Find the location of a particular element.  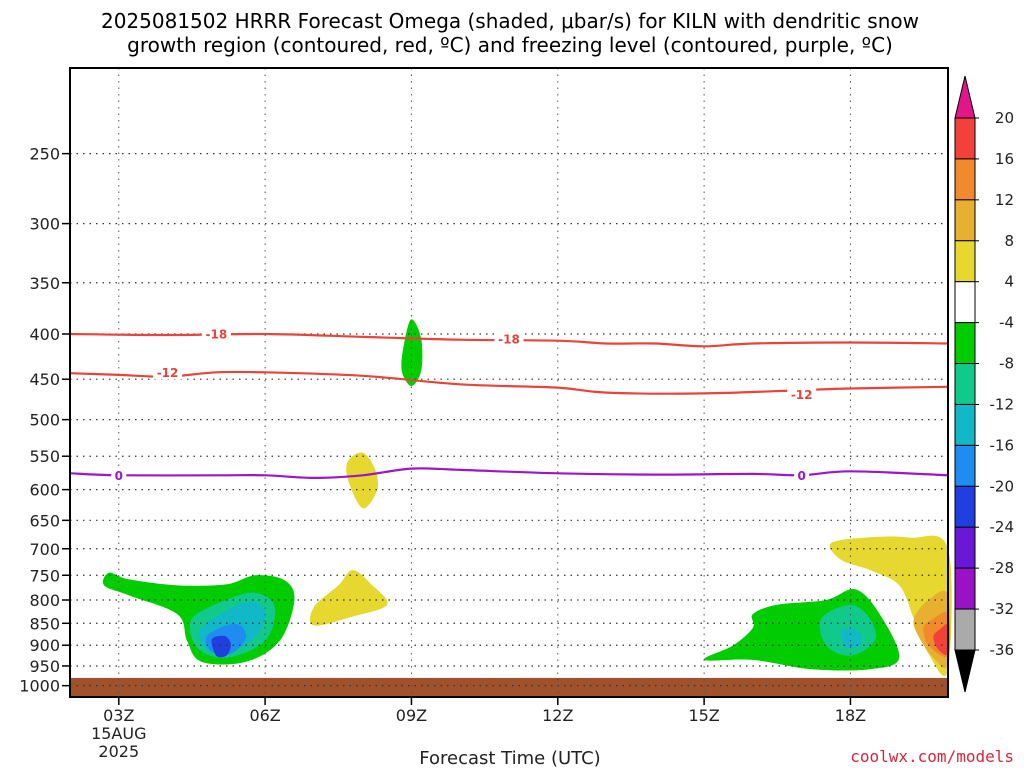

colorbar-top-arrow is located at coordinates (965, 97).